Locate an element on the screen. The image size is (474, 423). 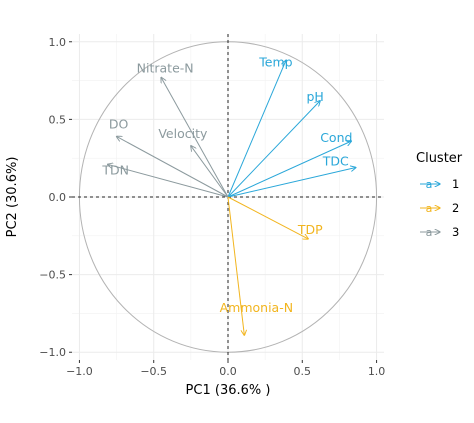
vector-ph is located at coordinates (273, 149).